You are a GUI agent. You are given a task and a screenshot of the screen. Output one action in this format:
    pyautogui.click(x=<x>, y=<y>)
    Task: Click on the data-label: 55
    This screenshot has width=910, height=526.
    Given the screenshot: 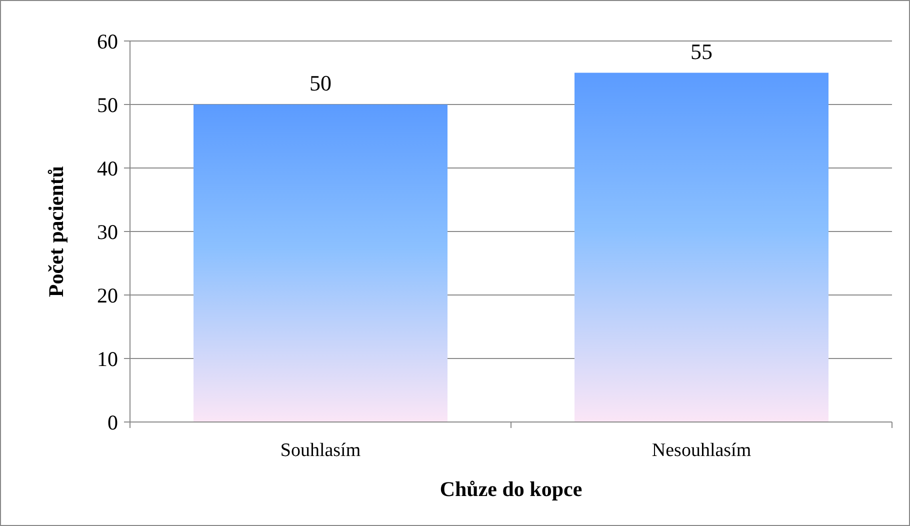 What is the action you would take?
    pyautogui.click(x=701, y=51)
    